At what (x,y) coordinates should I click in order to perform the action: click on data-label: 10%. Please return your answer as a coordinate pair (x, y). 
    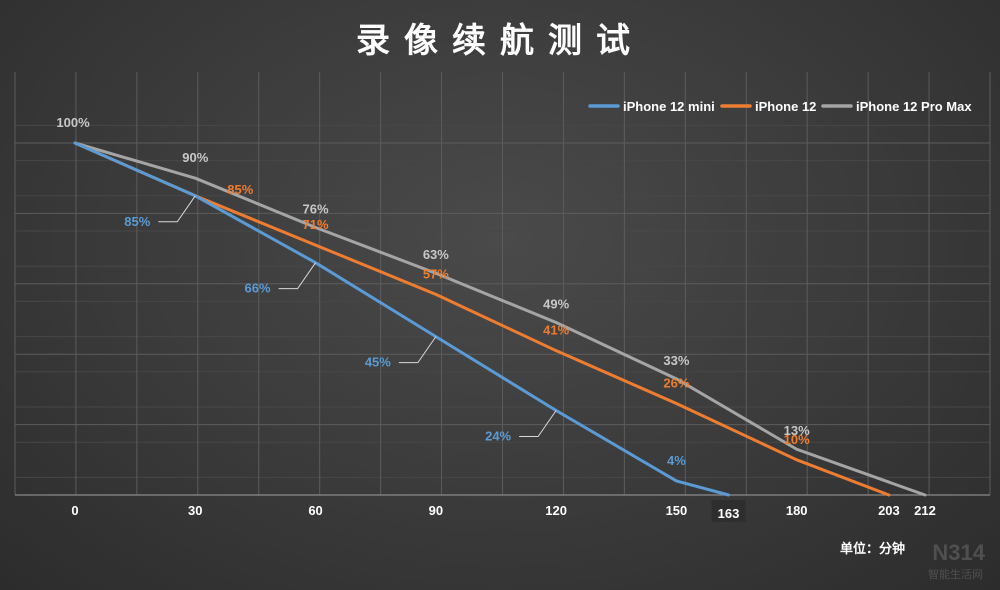
    Looking at the image, I should click on (797, 439).